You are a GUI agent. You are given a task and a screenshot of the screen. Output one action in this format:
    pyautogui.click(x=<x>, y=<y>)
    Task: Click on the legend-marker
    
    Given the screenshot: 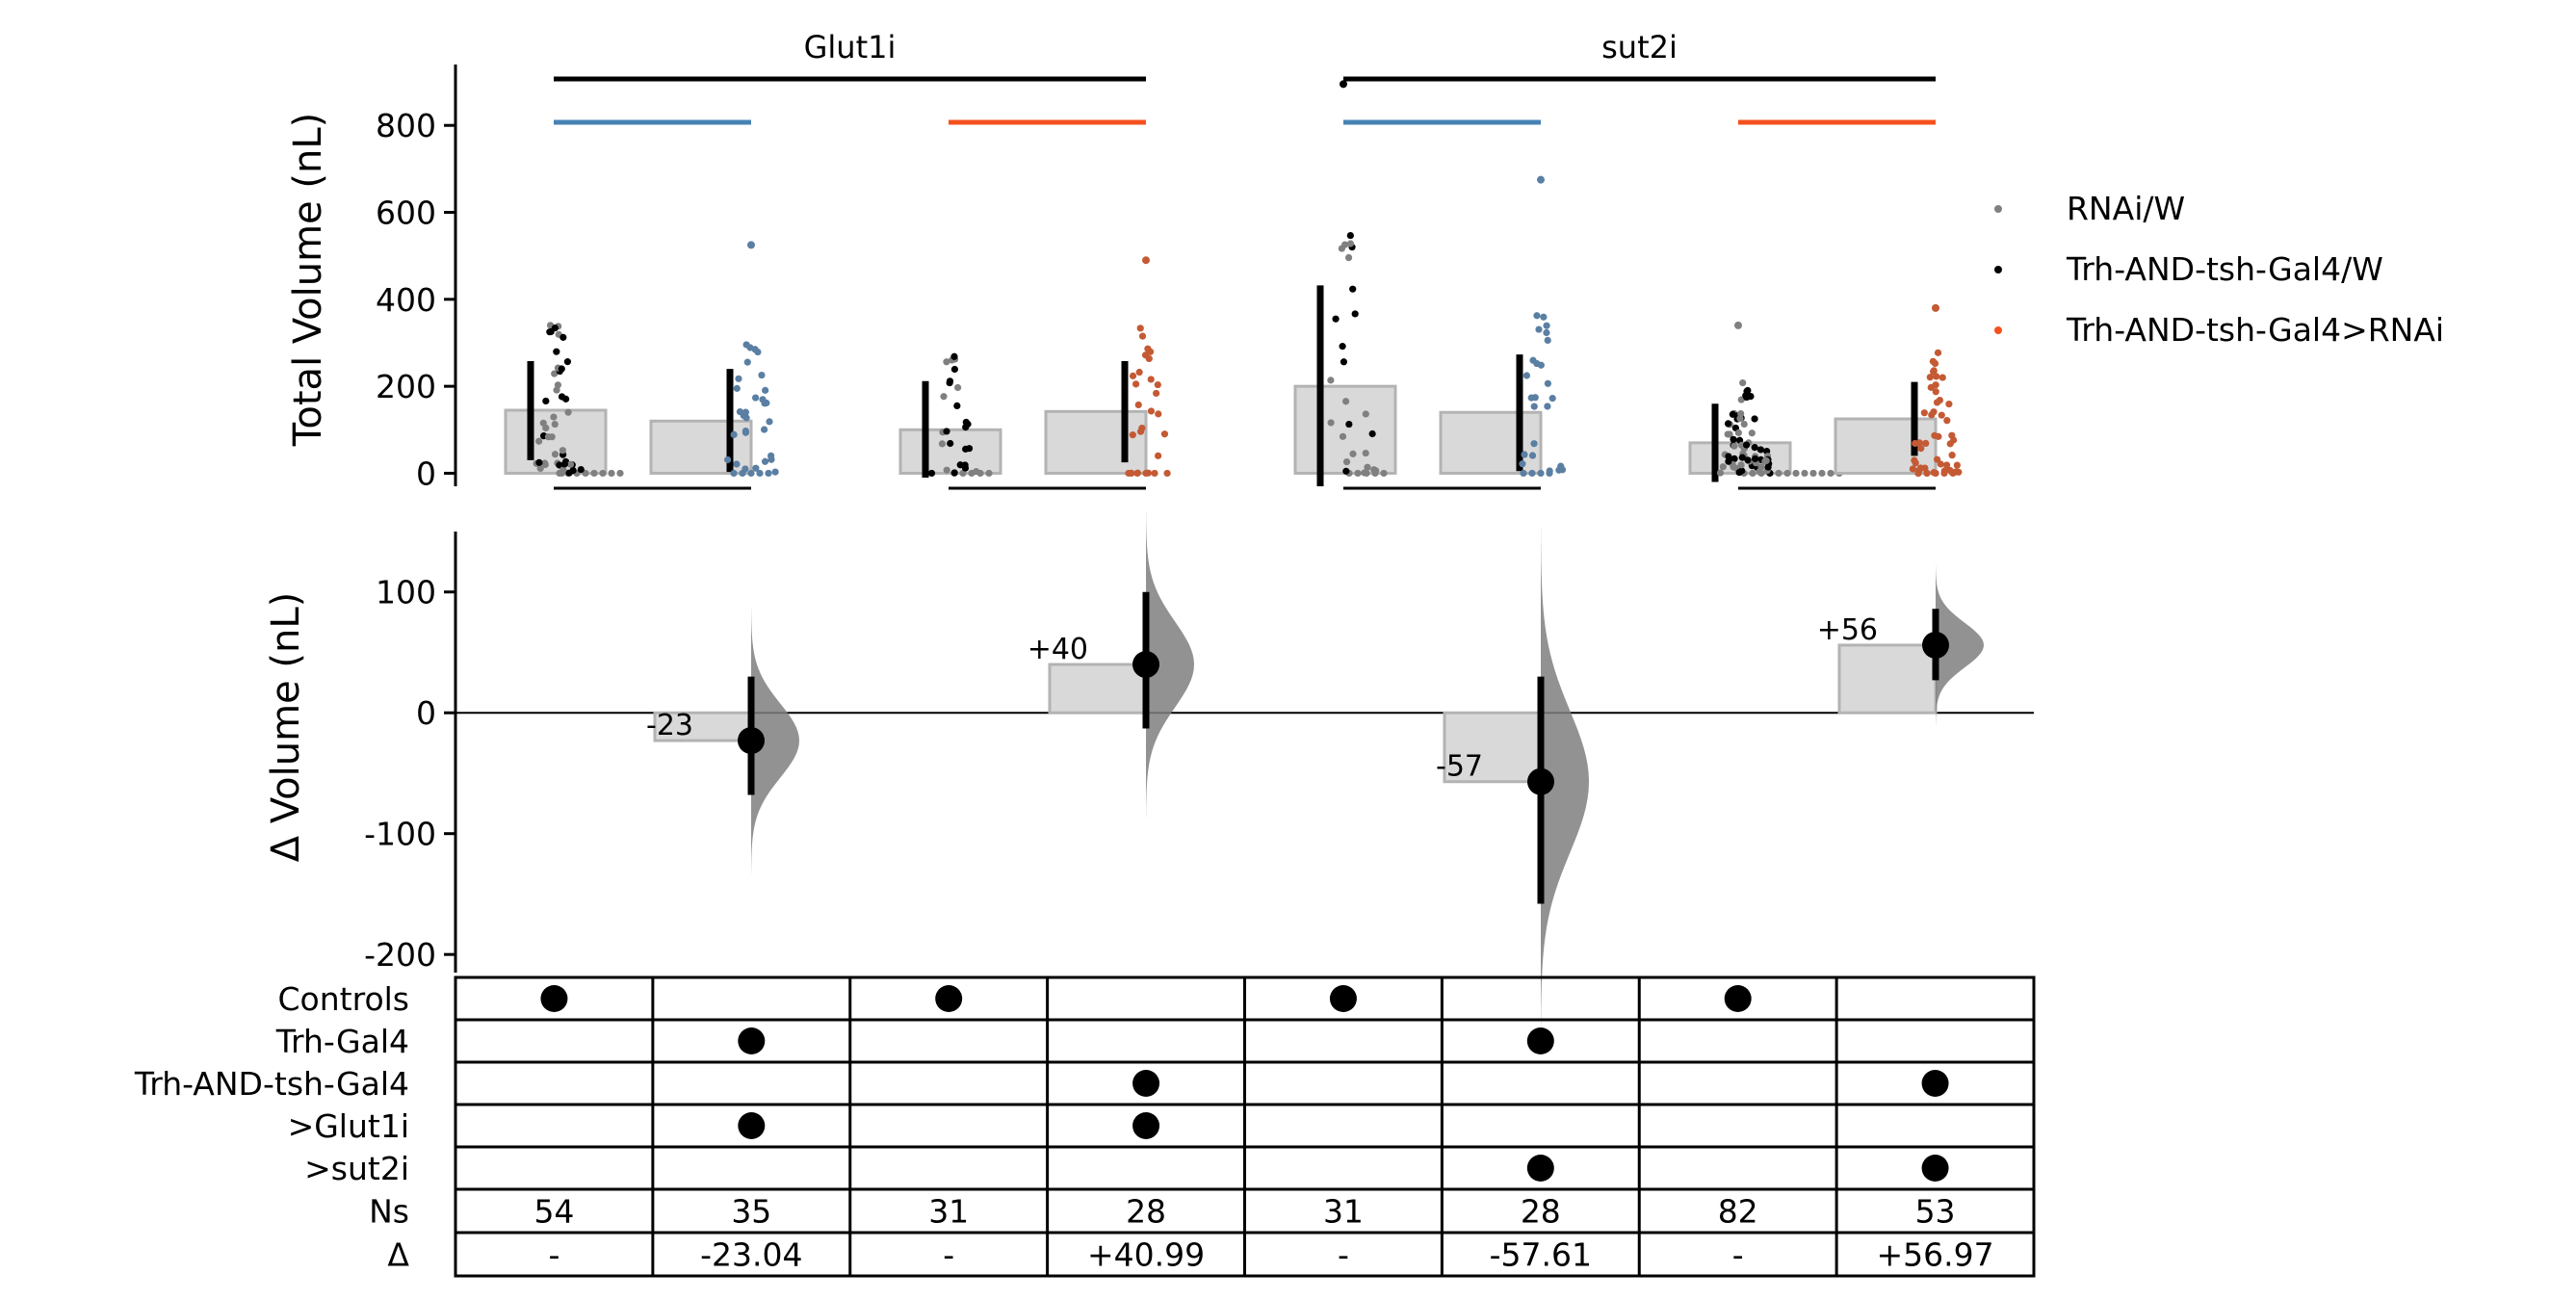 What is the action you would take?
    pyautogui.click(x=1998, y=209)
    